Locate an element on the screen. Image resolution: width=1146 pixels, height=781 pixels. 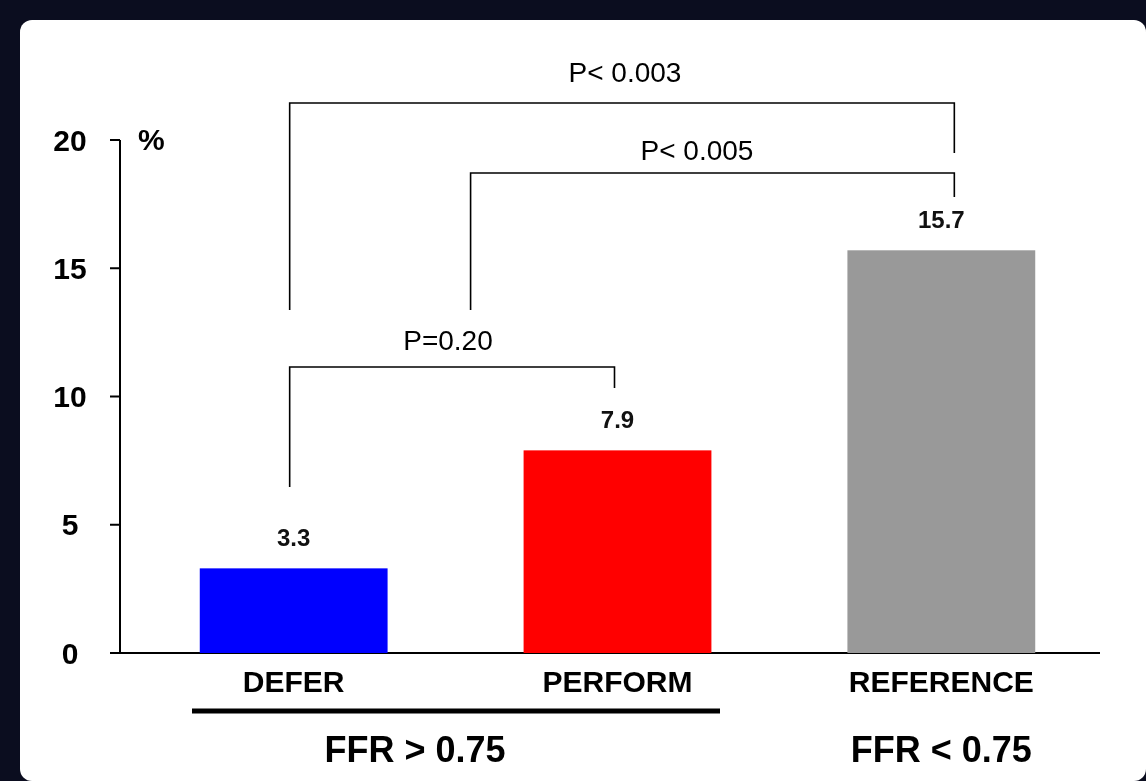
annotation: P=0.20 is located at coordinates (448, 340).